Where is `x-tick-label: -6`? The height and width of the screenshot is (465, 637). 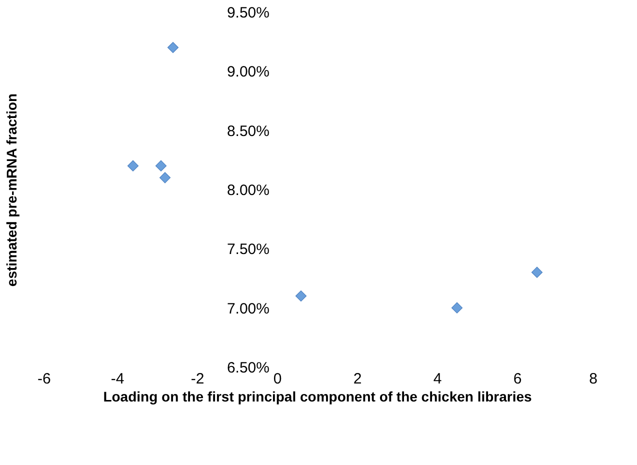 x-tick-label: -6 is located at coordinates (44, 379).